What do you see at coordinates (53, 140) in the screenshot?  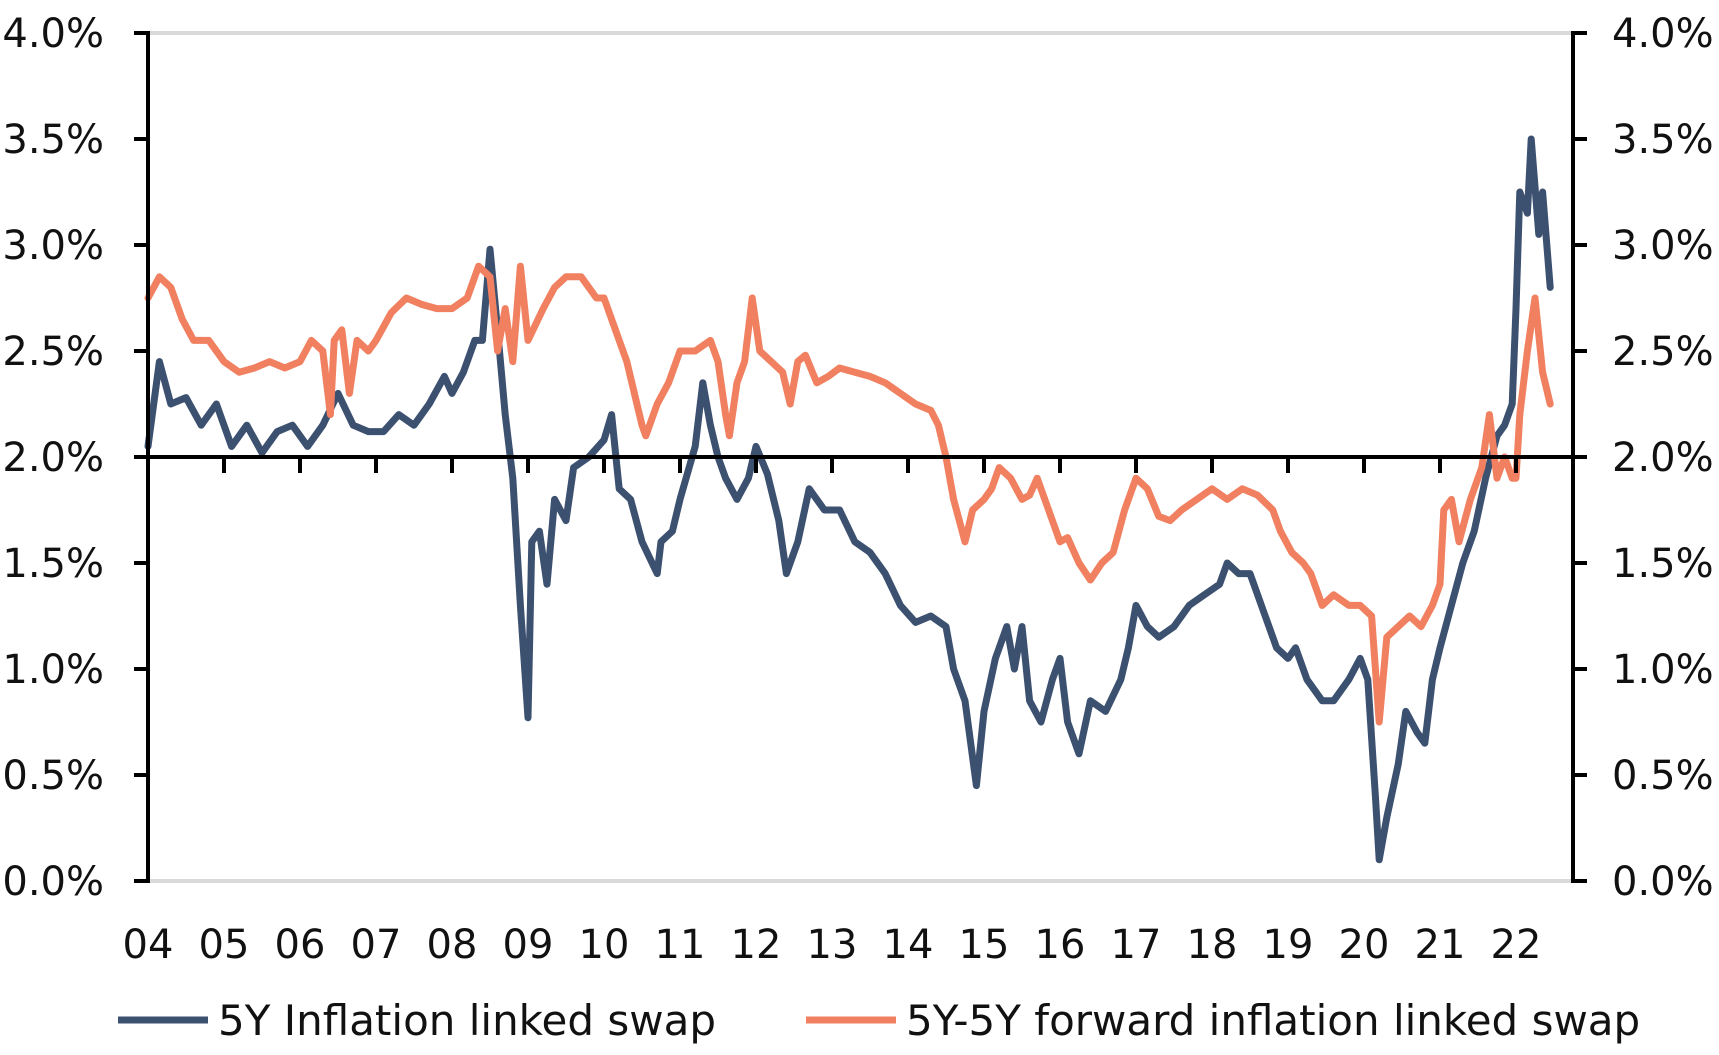 I see `left-y-tick-label: 3.5%` at bounding box center [53, 140].